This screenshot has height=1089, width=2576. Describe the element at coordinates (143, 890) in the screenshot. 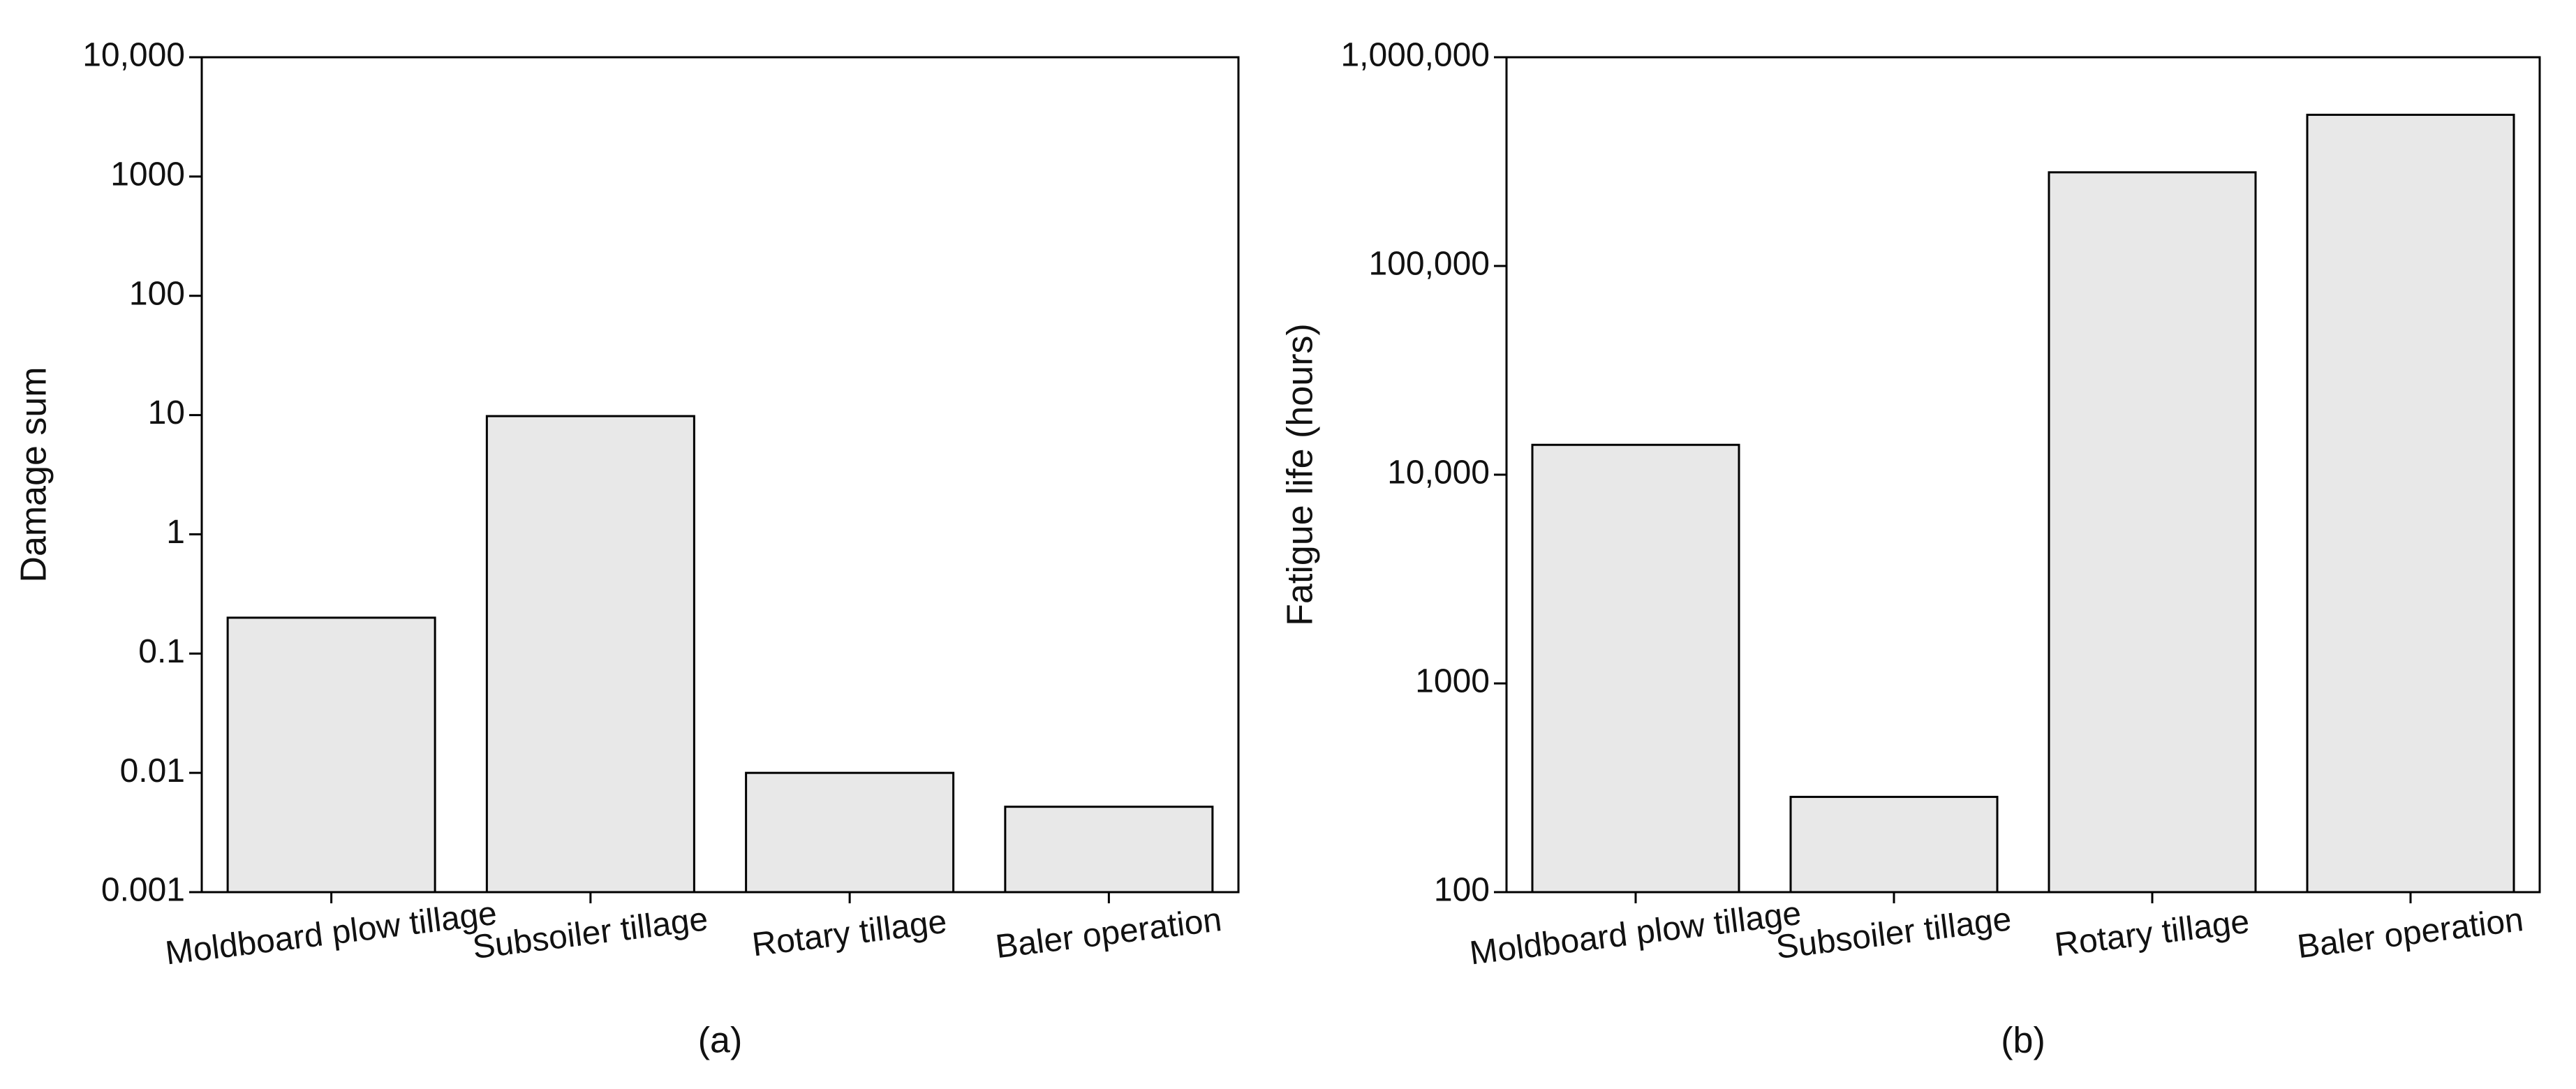

I see `y-tick-label: 0.001` at that location.